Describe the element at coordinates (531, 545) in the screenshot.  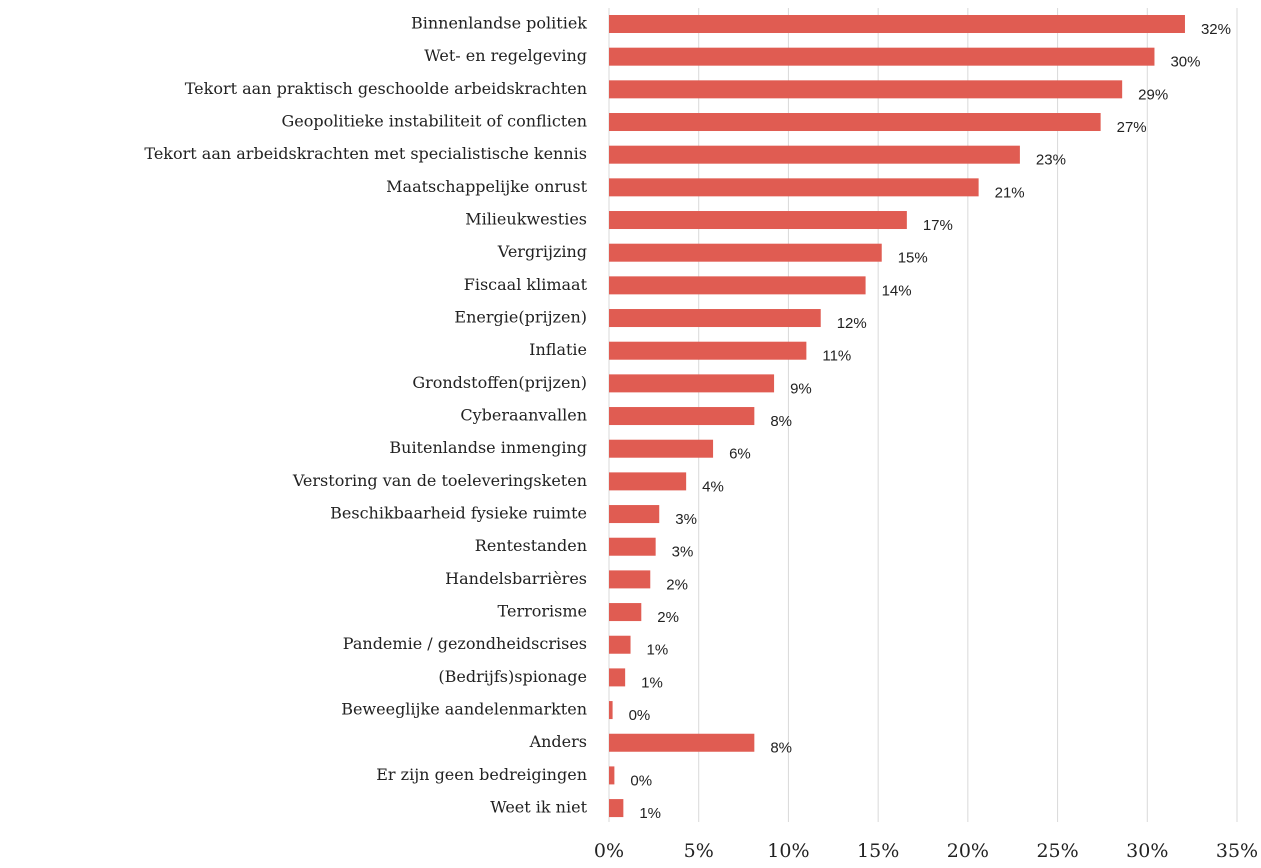
I see `category-label: Rentestanden` at that location.